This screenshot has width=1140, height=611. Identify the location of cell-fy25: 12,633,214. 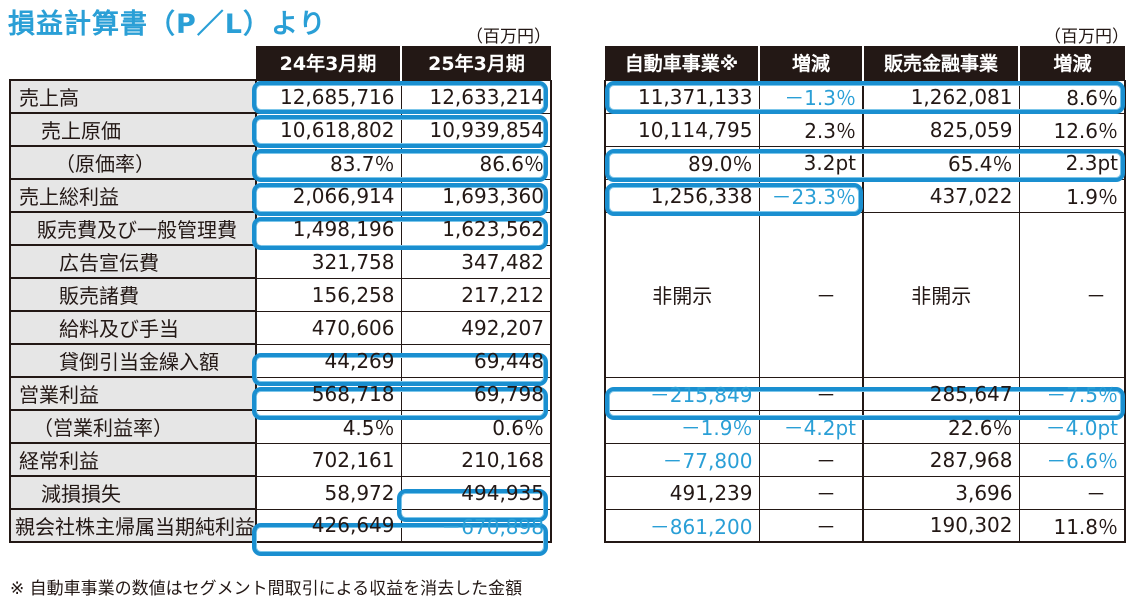
(476, 96).